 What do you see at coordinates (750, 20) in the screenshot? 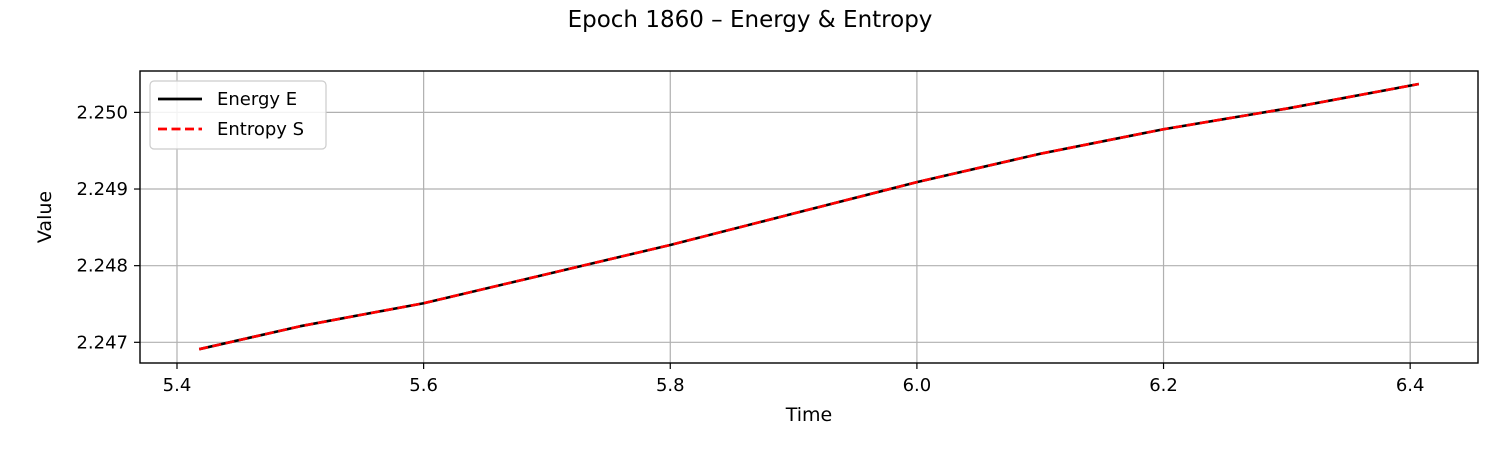
I see `chart-title: Epoch 1860 – Energy & Entropy` at bounding box center [750, 20].